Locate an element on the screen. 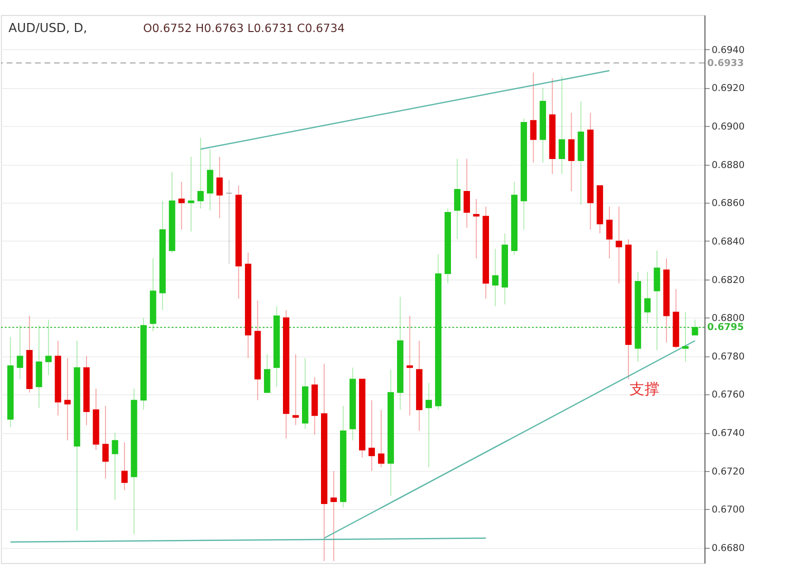  y-tick-label: 0.6780 is located at coordinates (728, 356).